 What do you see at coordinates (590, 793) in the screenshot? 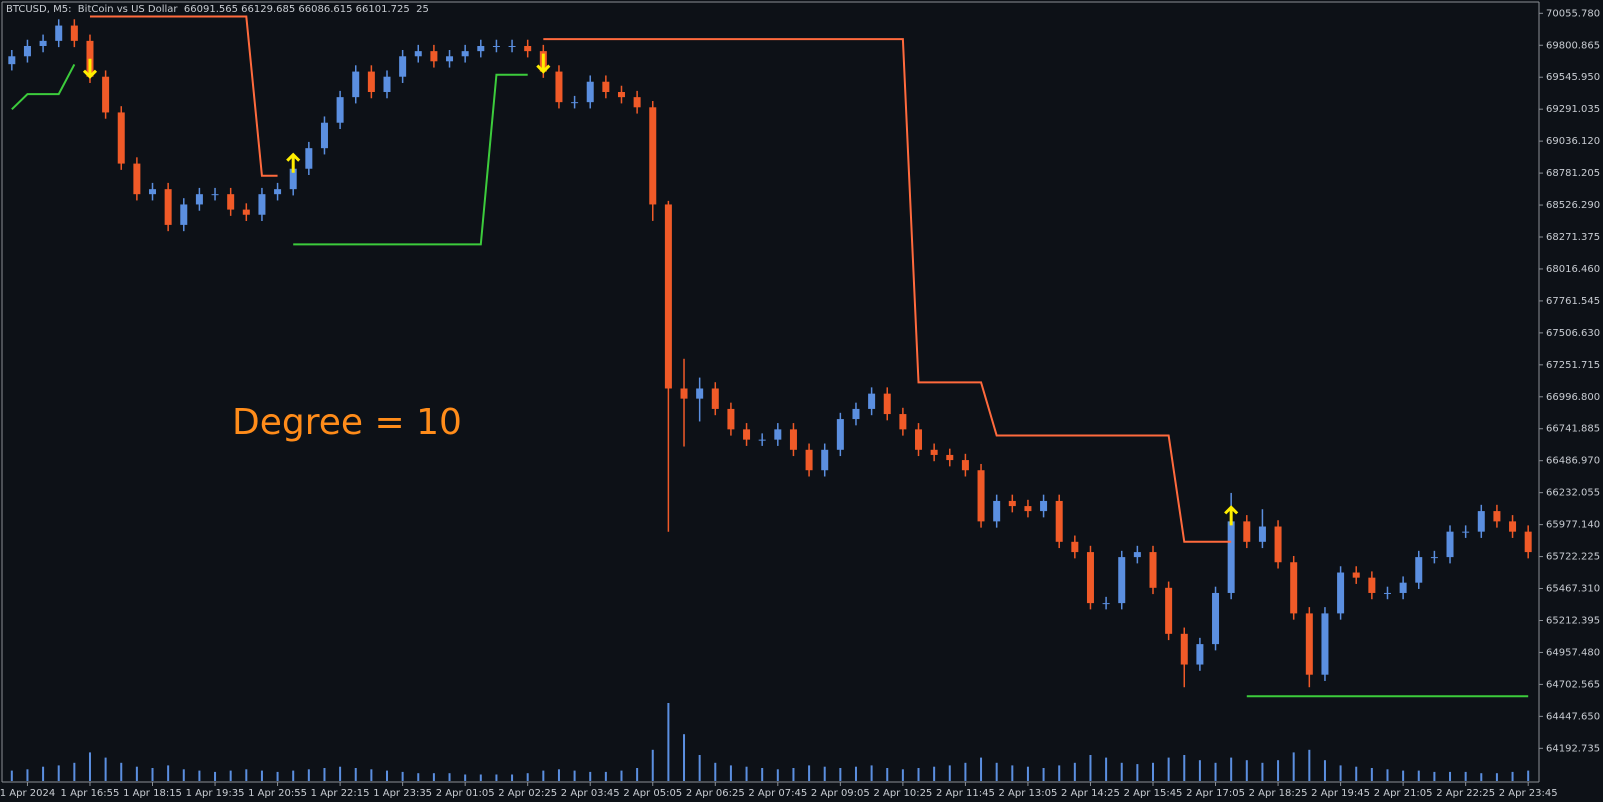
I see `x-tick-label: 2 Apr 03:45` at bounding box center [590, 793].